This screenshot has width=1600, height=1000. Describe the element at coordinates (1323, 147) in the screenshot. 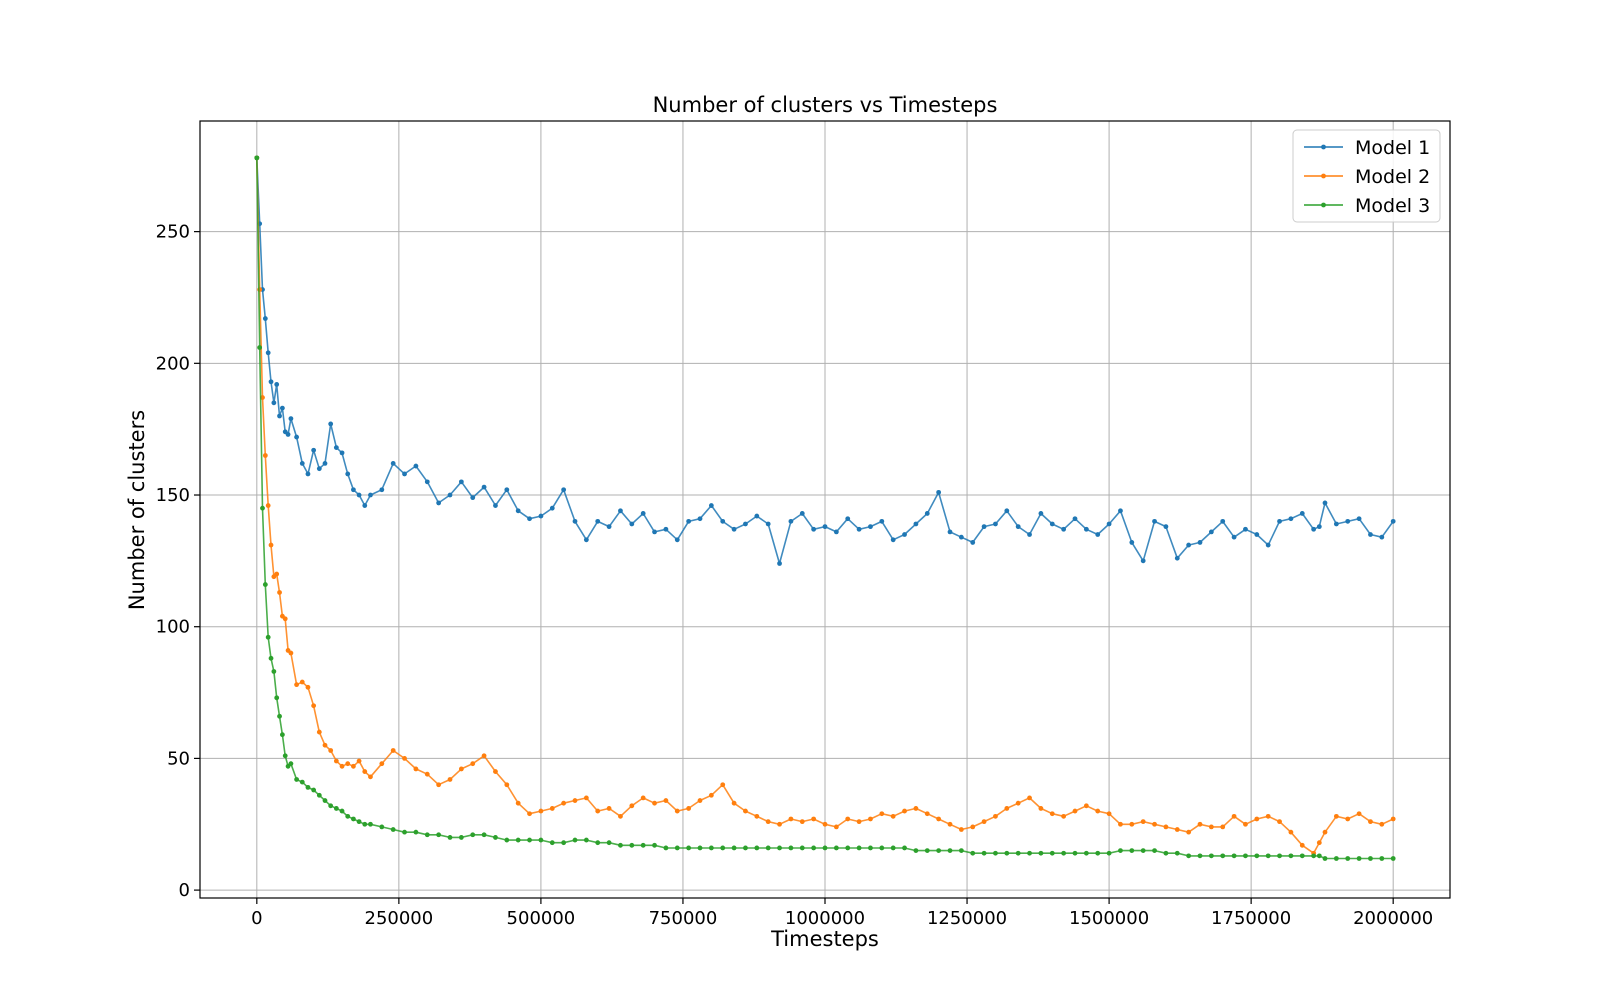

I see `legend-swatch-marker` at that location.